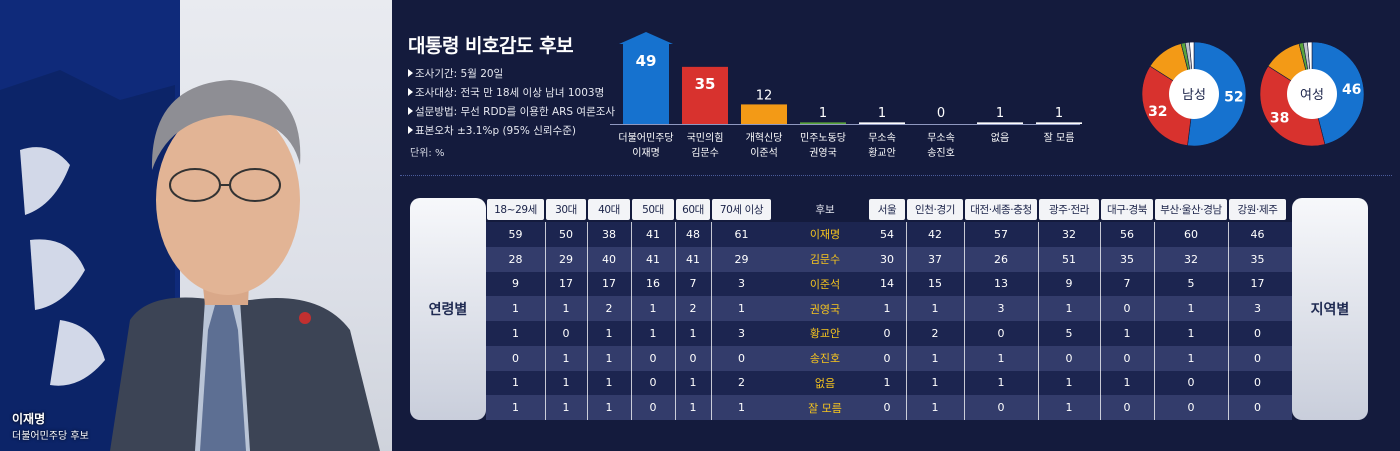 The width and height of the screenshot is (1400, 451). What do you see at coordinates (882, 138) in the screenshot?
I see `bar-category-4-0: 무소속` at bounding box center [882, 138].